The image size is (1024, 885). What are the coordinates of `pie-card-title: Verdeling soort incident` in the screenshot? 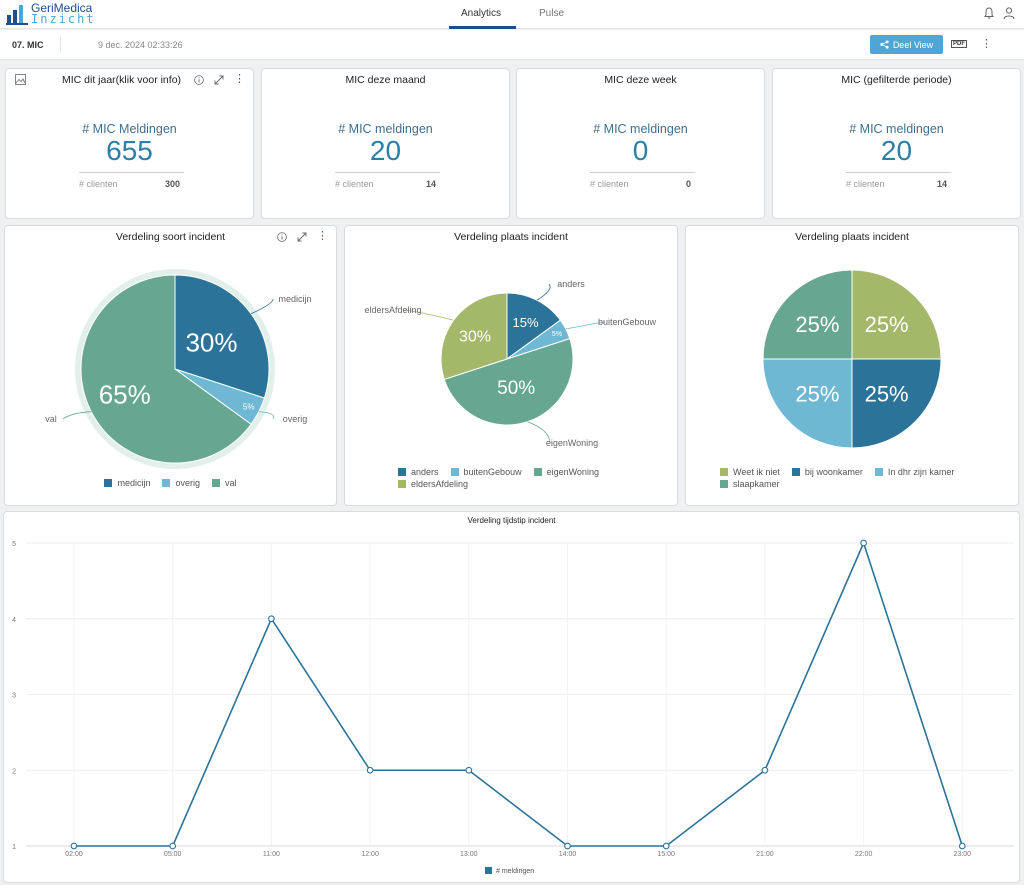 It's located at (170, 237).